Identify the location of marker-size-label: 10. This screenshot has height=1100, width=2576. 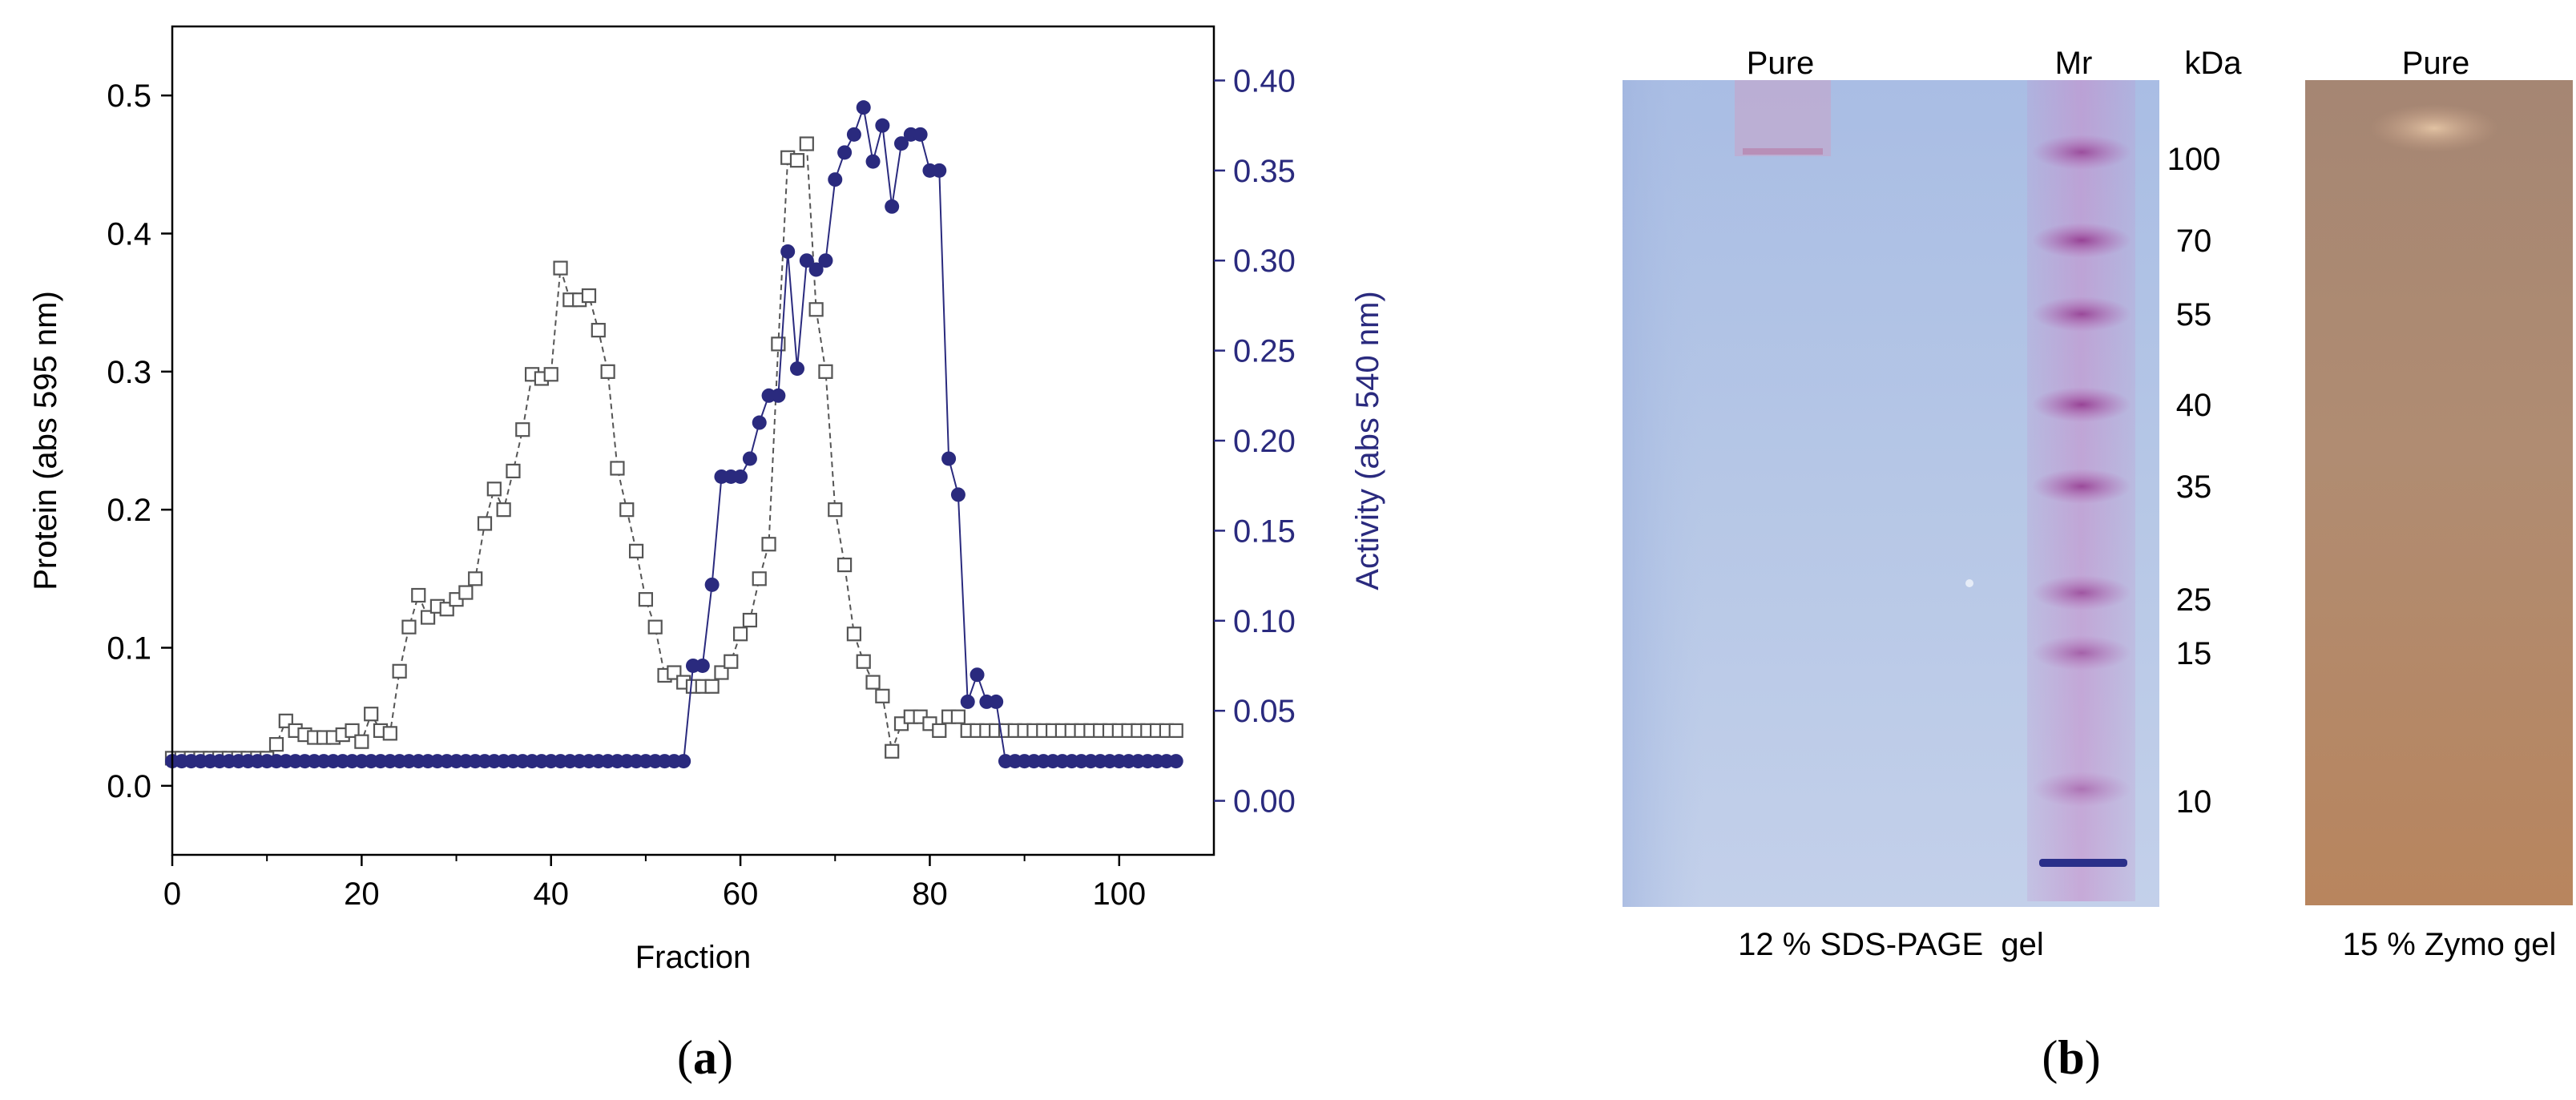
(2194, 802).